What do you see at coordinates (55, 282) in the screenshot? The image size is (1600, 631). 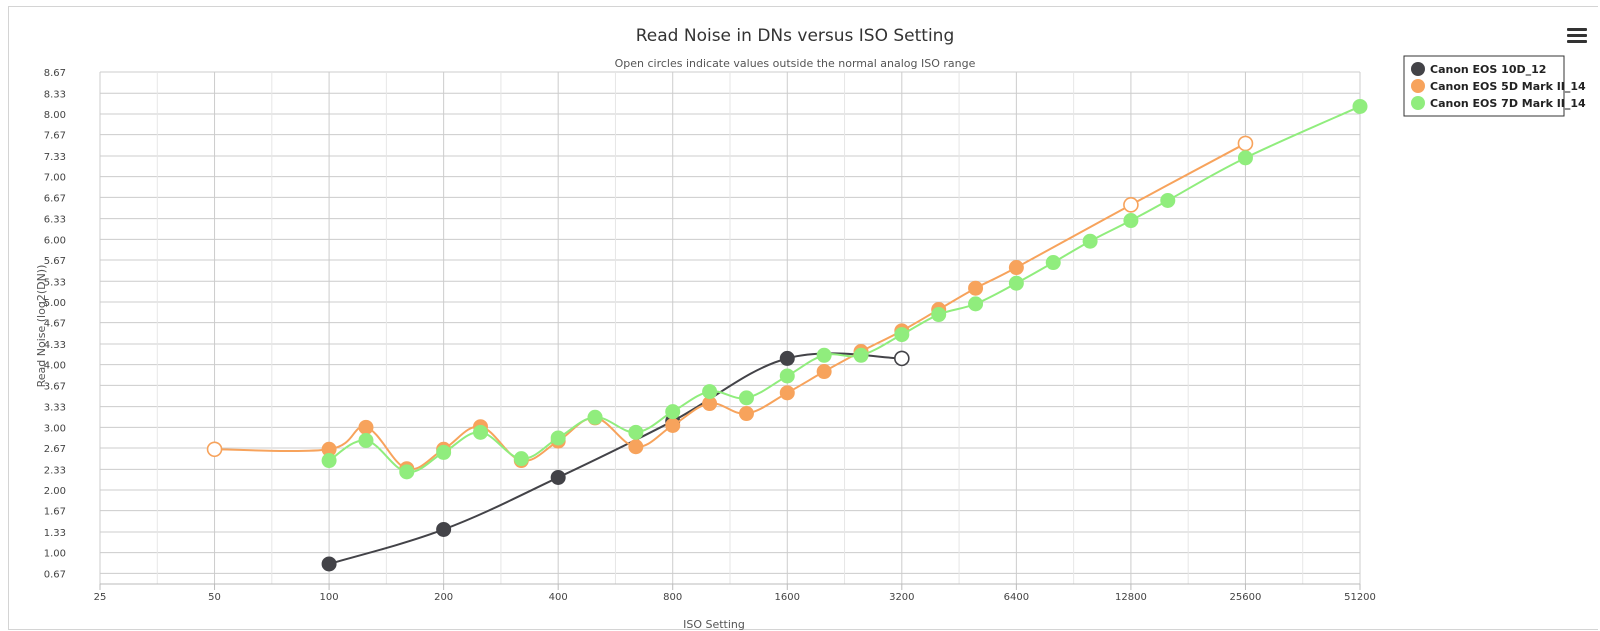 I see `y-tick-label: 5.33` at bounding box center [55, 282].